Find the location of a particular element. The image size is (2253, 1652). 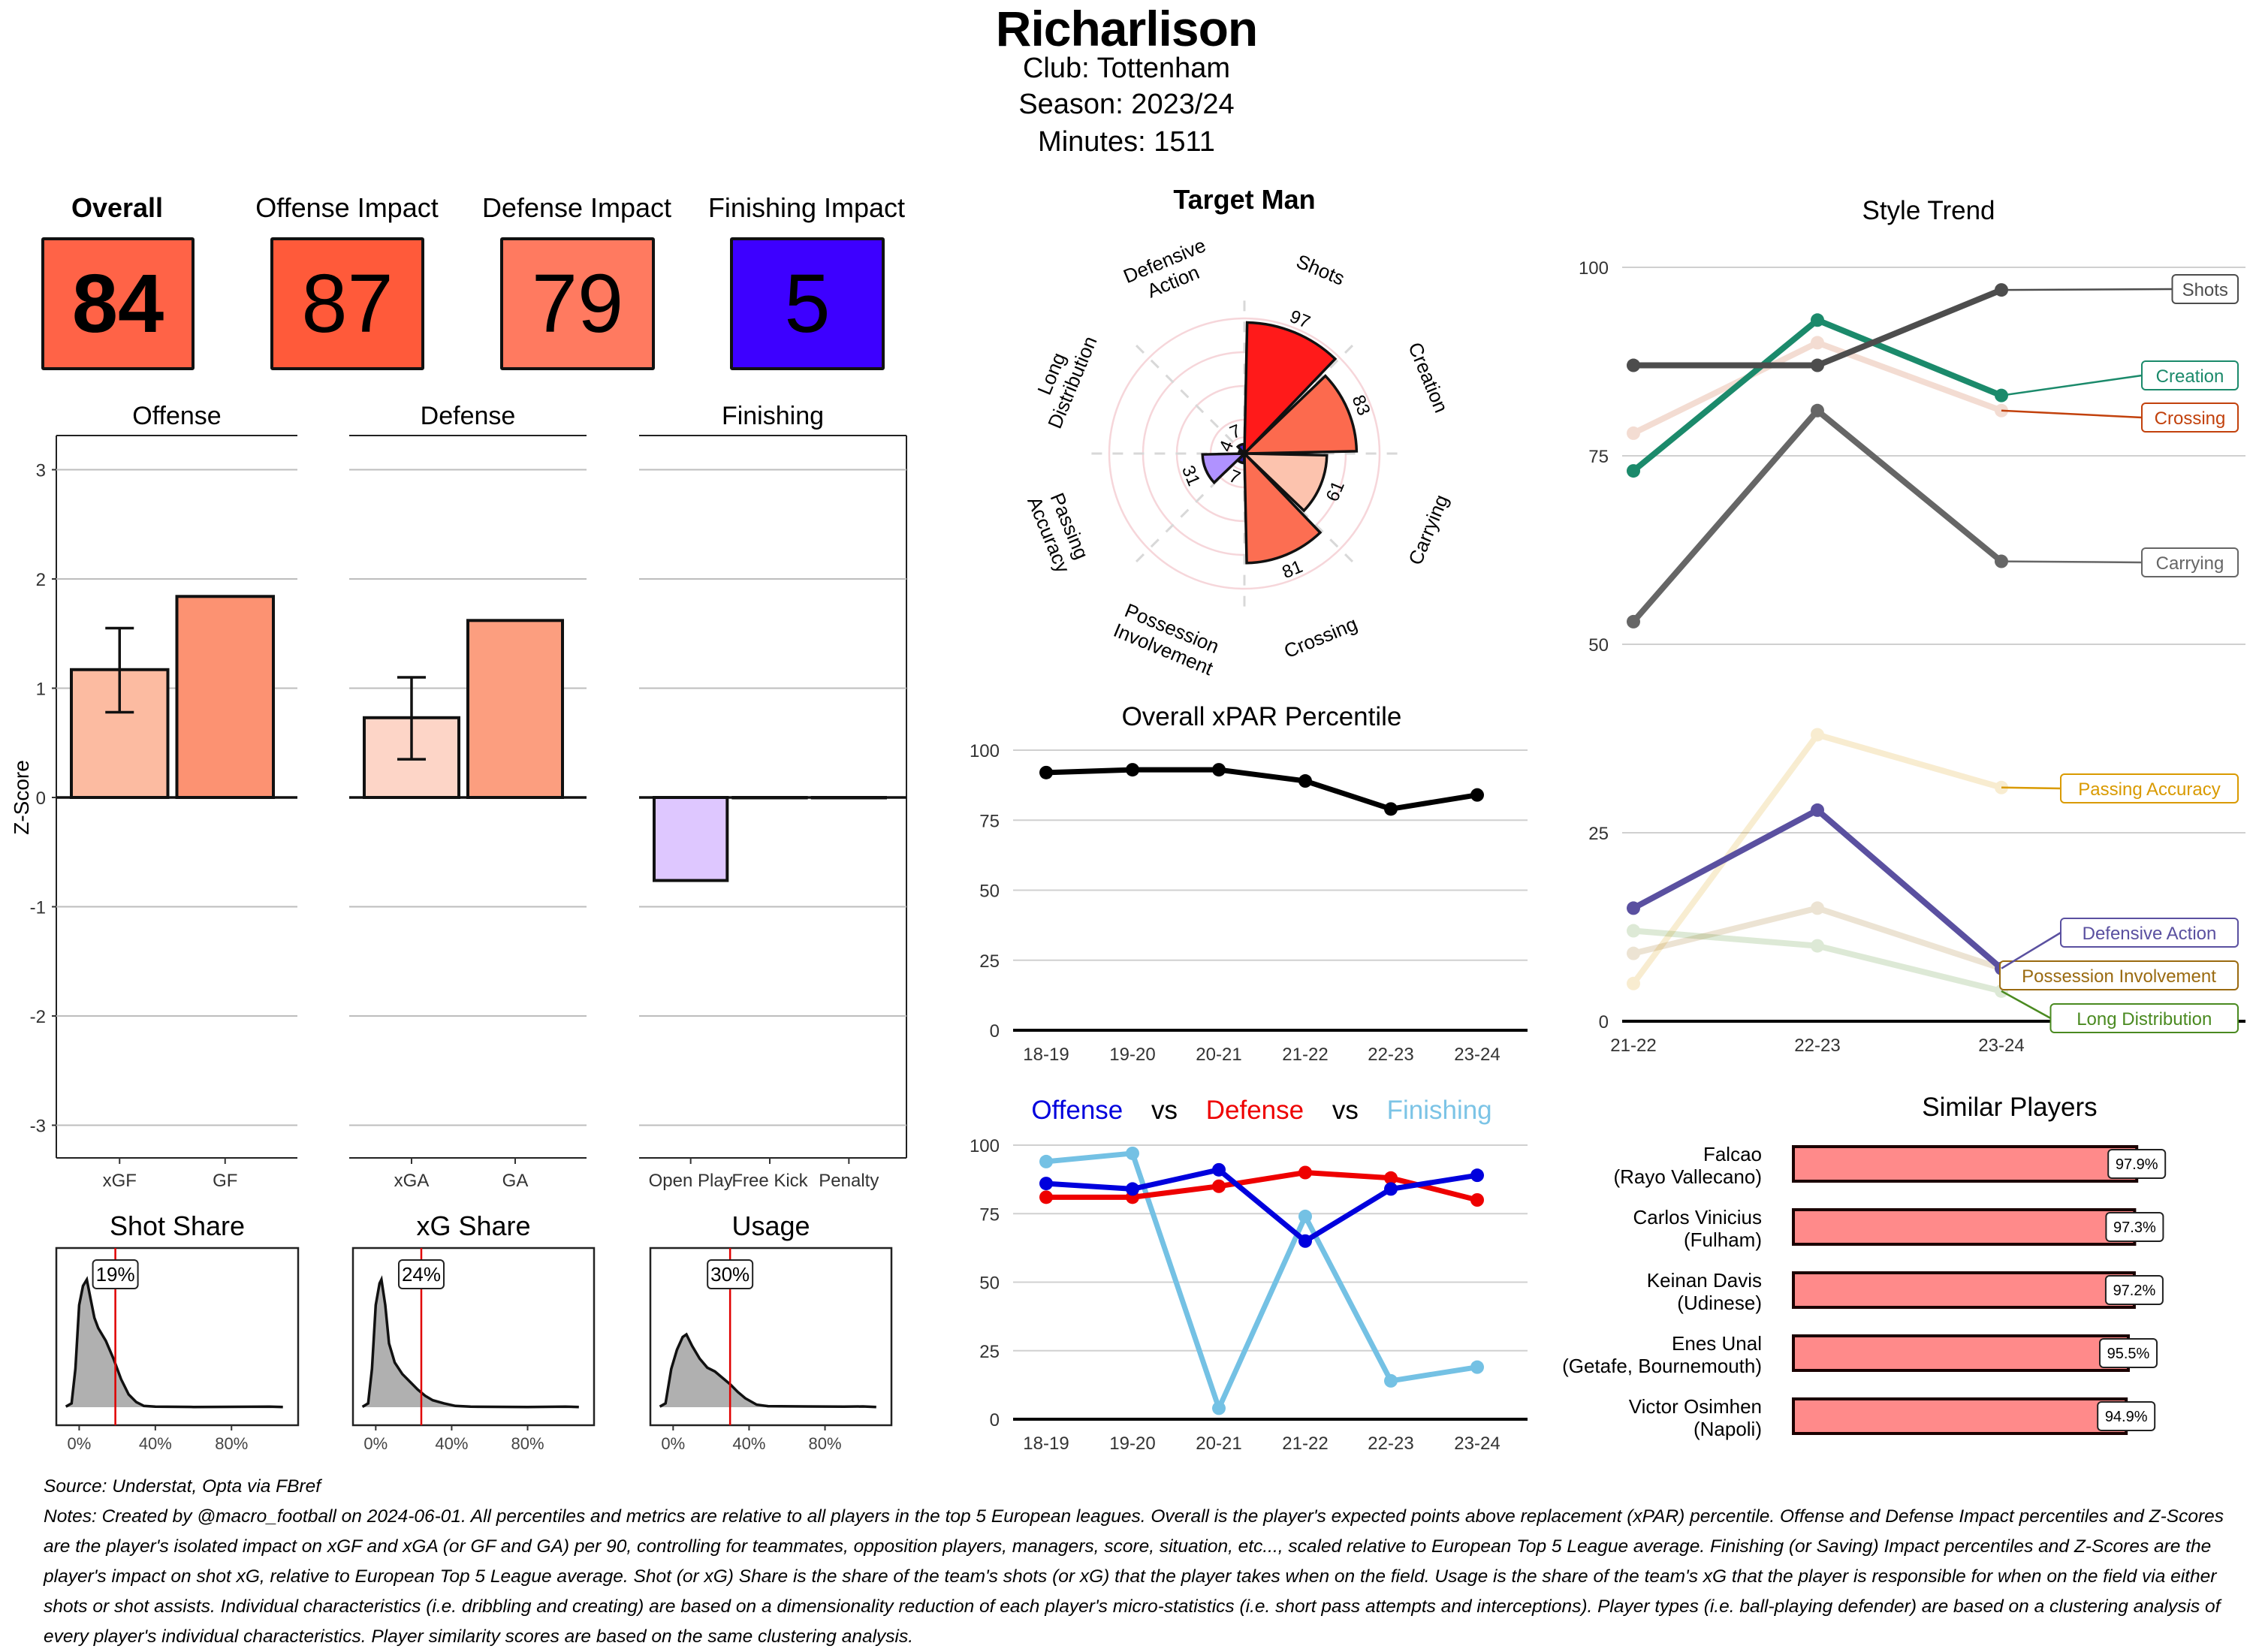

similar-player-name: Keinan Davis is located at coordinates (1704, 1280).